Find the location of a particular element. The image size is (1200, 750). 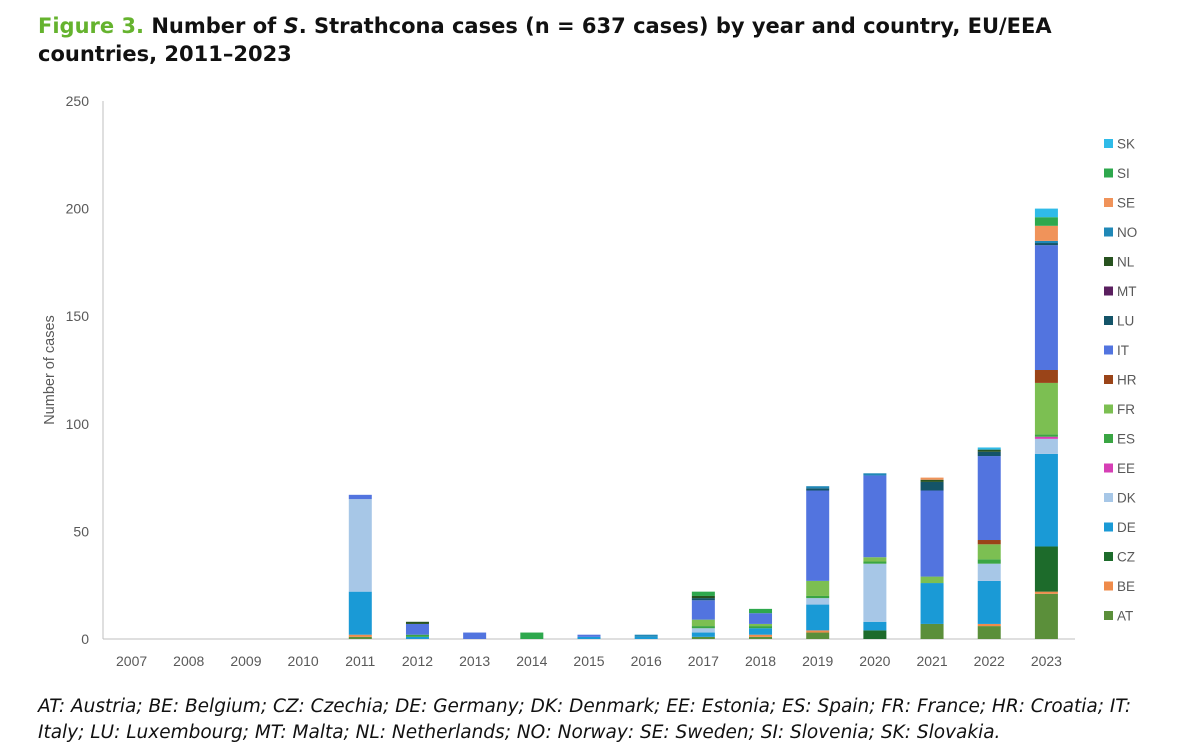

y-axis-label: Number of cases is located at coordinates (50, 370).